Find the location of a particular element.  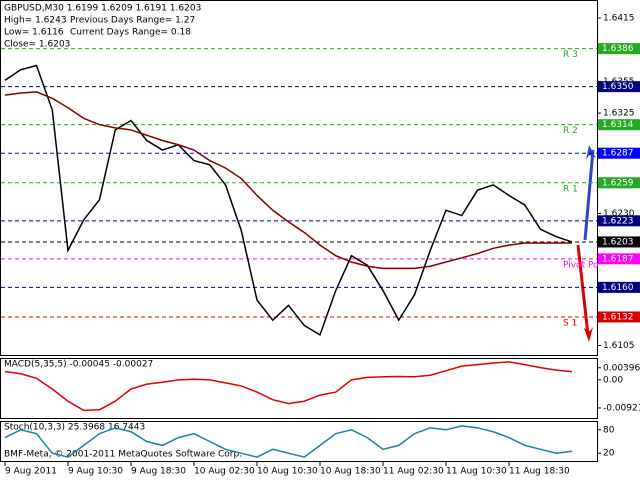

x-tick-label: 10 Aug 18:30 is located at coordinates (350, 472).